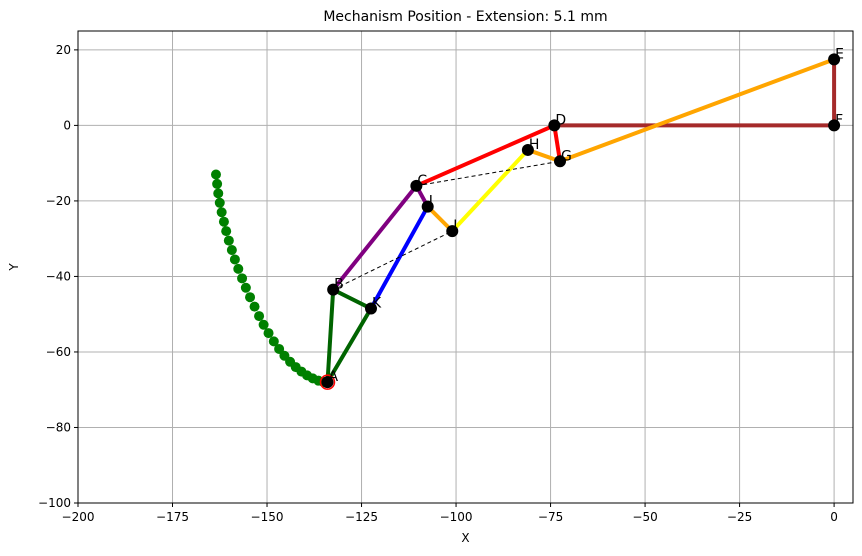  I want to click on dashed-link-BI, so click(392, 260).